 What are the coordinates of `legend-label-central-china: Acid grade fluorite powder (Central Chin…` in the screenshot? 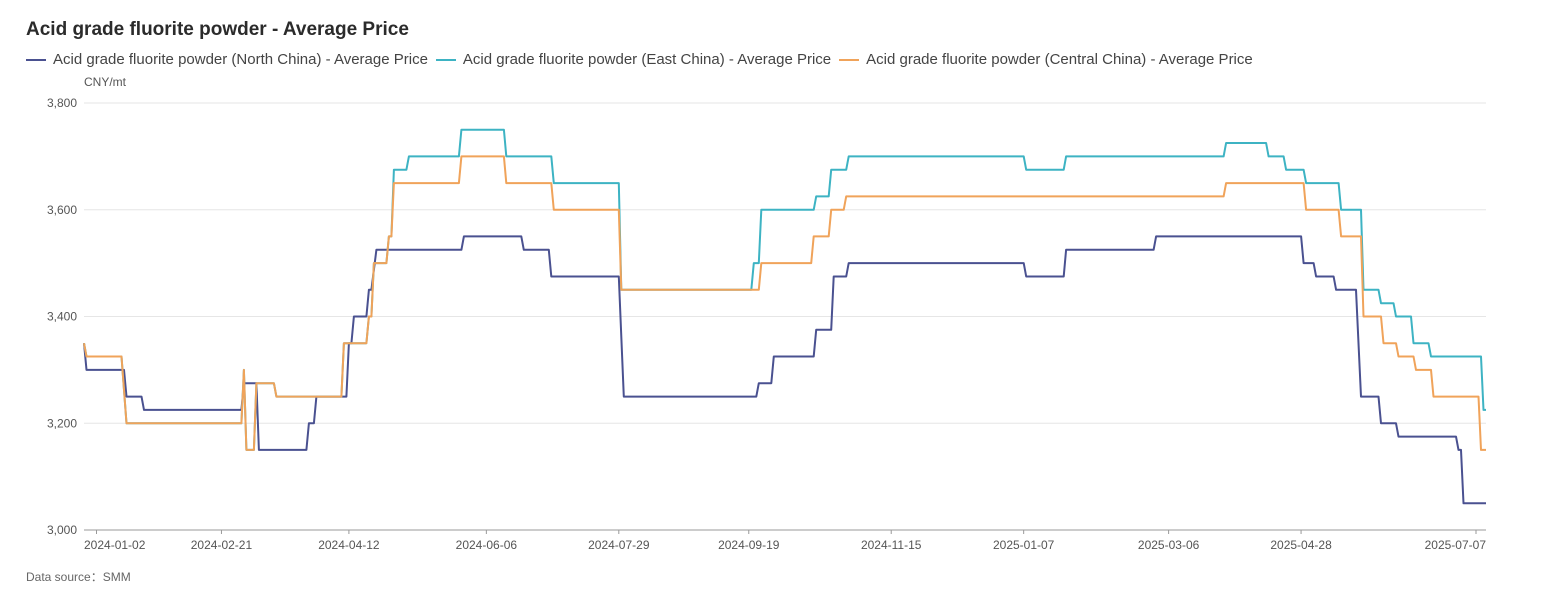 It's located at (1059, 59).